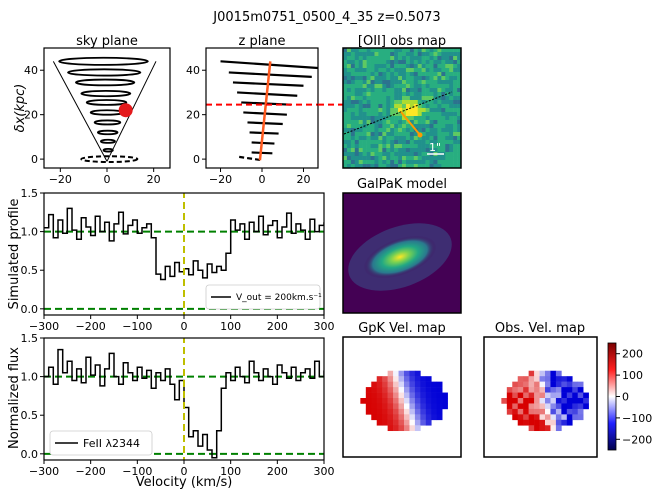 Image resolution: width=654 pixels, height=491 pixels. Describe the element at coordinates (30, 338) in the screenshot. I see `obs-ytick-label: 1.5` at that location.